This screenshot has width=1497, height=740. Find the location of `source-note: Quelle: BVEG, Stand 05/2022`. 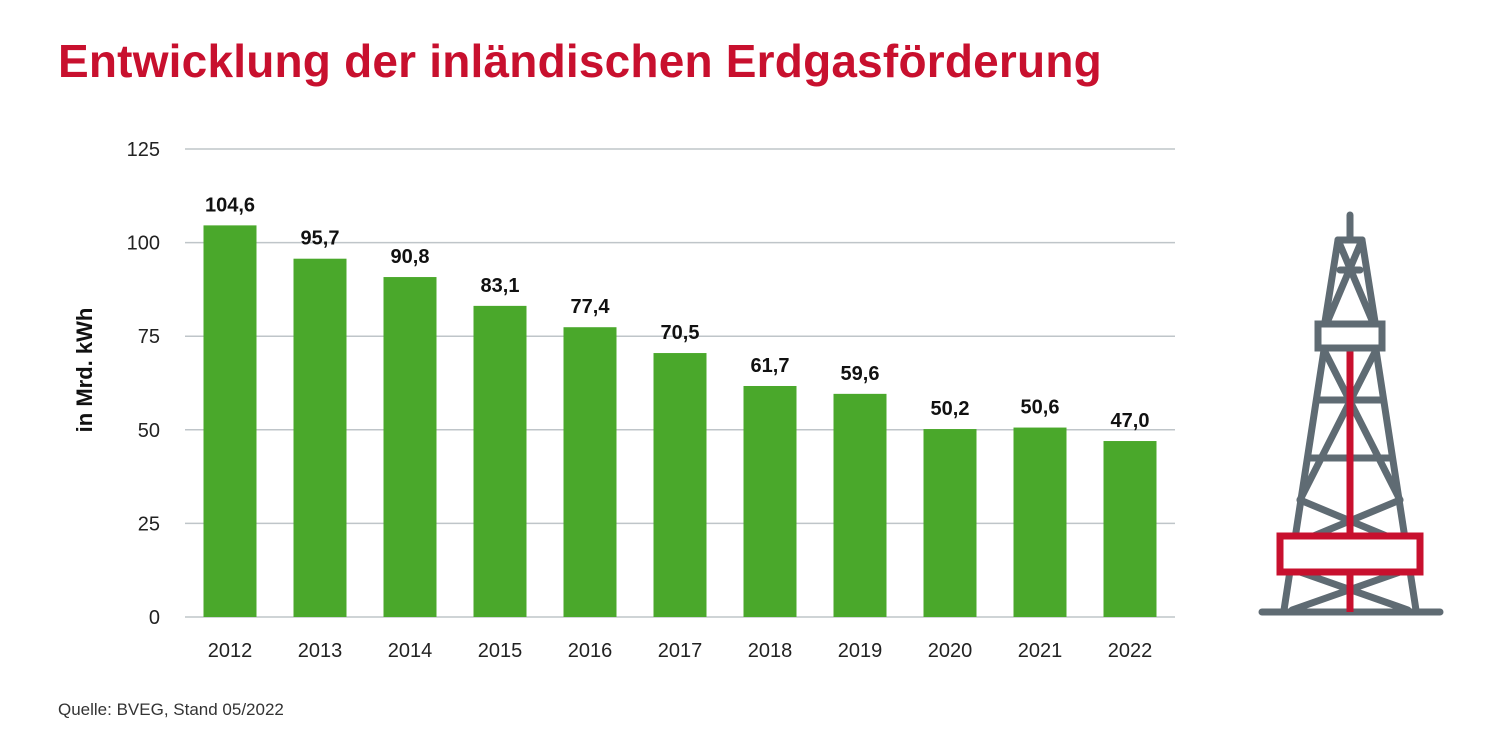

source-note: Quelle: BVEG, Stand 05/2022 is located at coordinates (171, 709).